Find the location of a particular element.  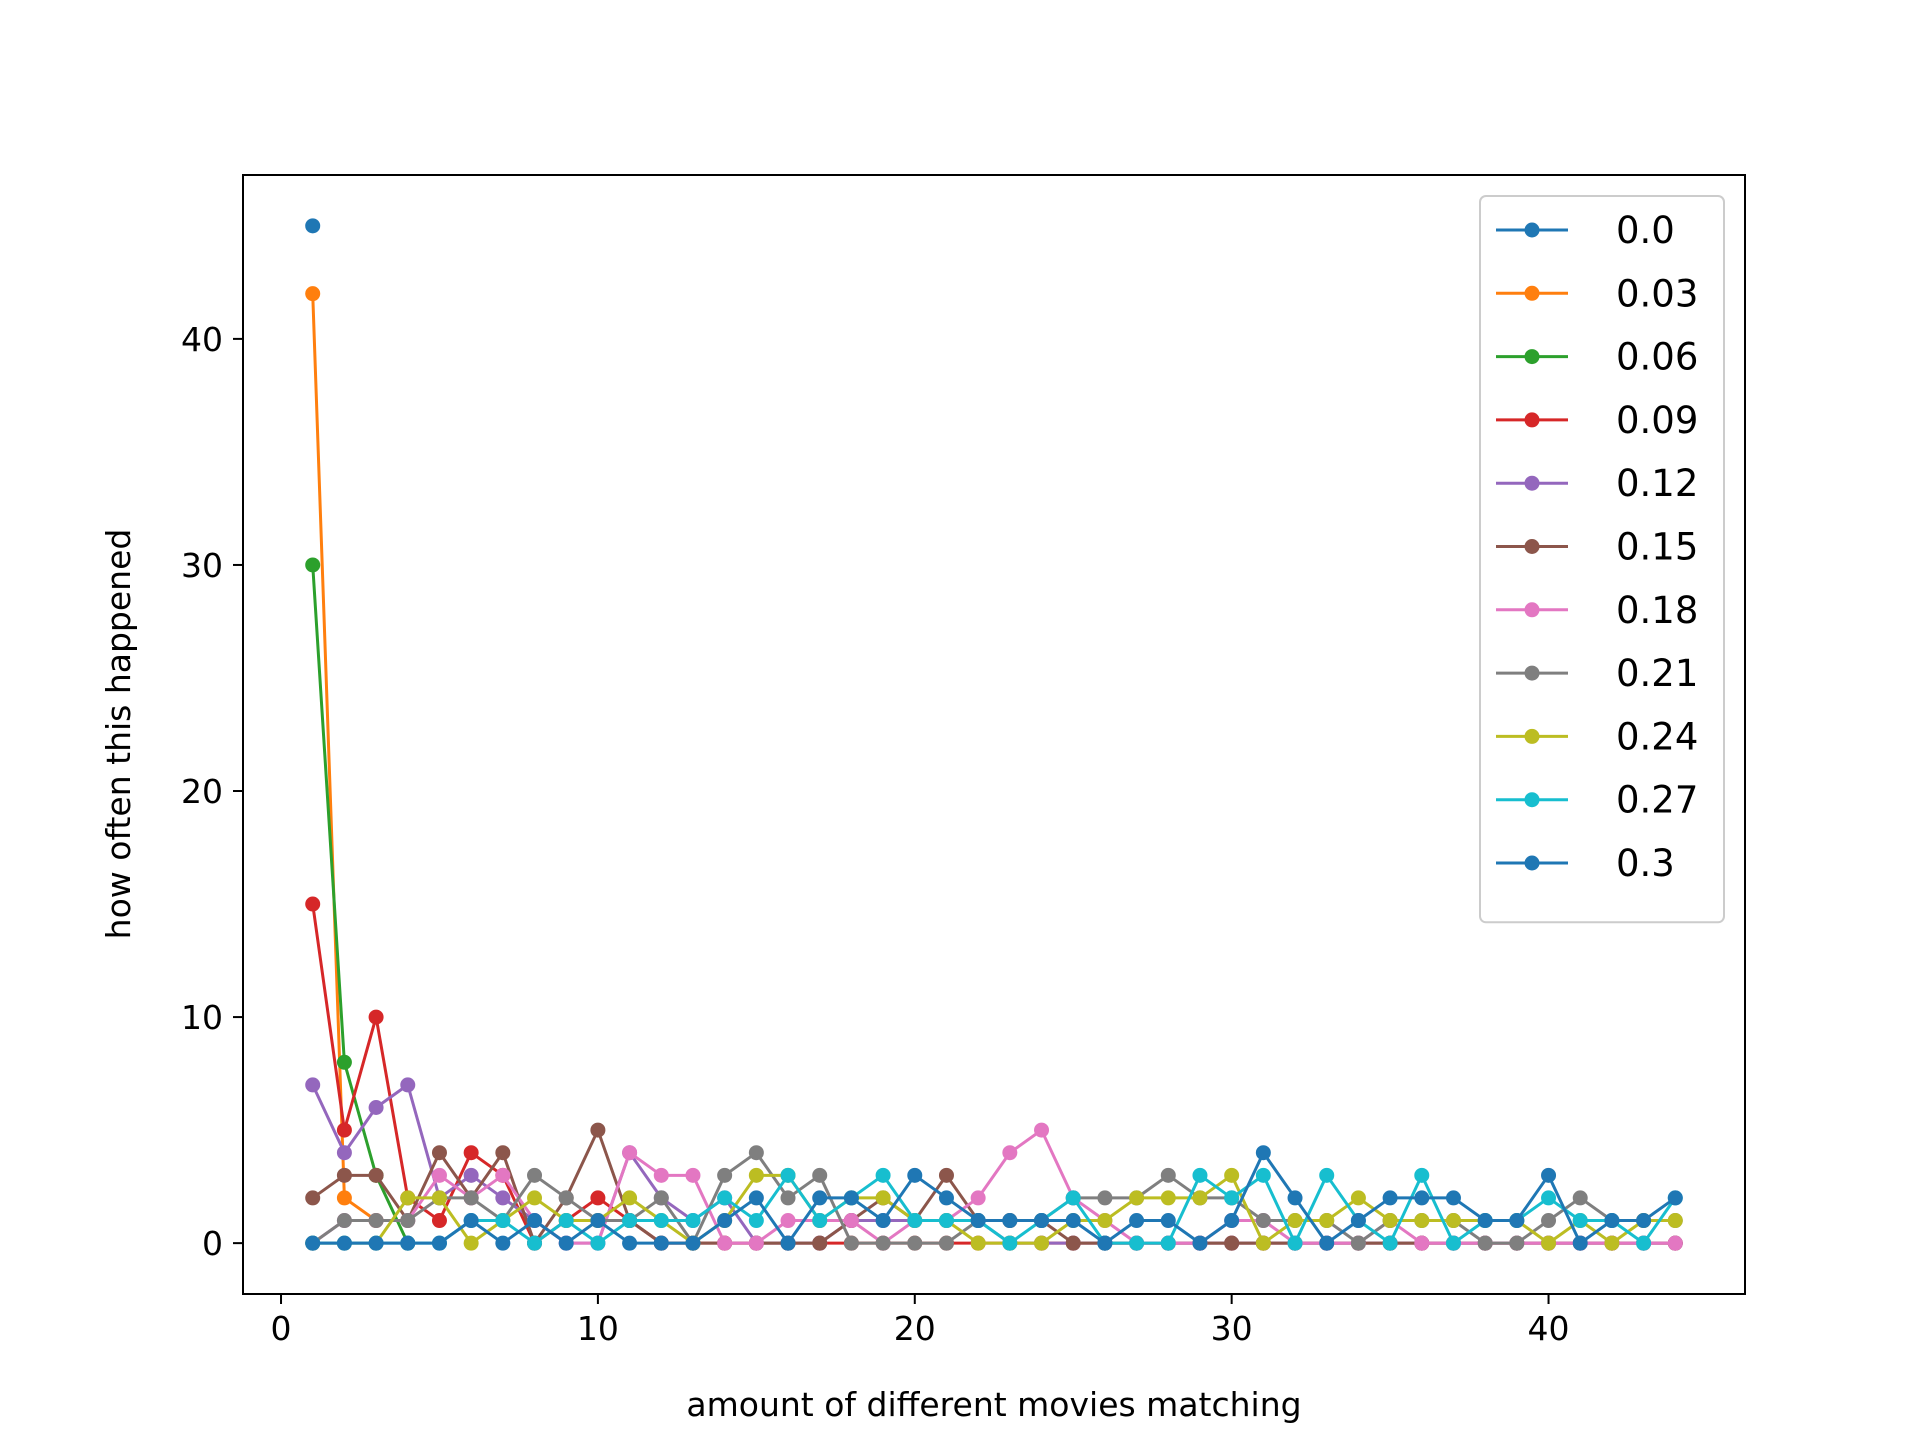

legend-label: 0.0 is located at coordinates (1645, 230).